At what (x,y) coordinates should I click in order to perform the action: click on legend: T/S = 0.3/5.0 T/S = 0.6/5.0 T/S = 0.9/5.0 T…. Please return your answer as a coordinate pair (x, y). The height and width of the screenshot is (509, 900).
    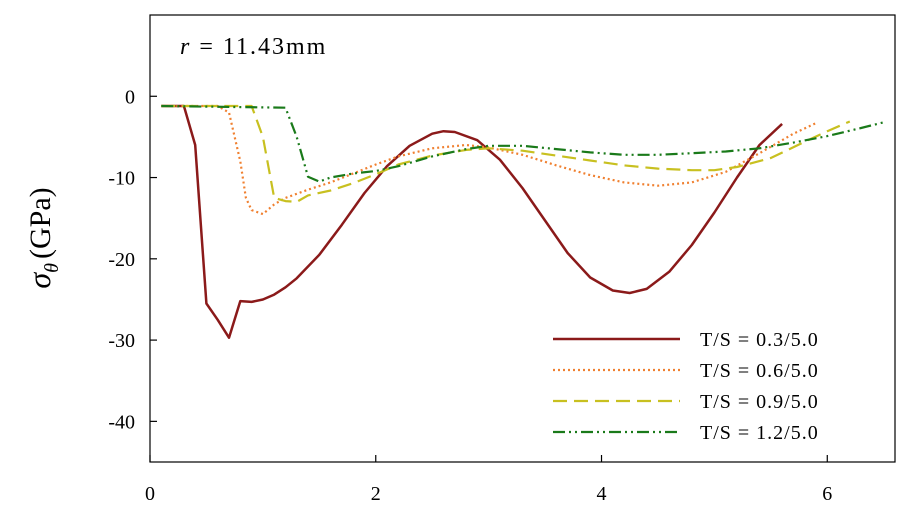
    Looking at the image, I should click on (686, 386).